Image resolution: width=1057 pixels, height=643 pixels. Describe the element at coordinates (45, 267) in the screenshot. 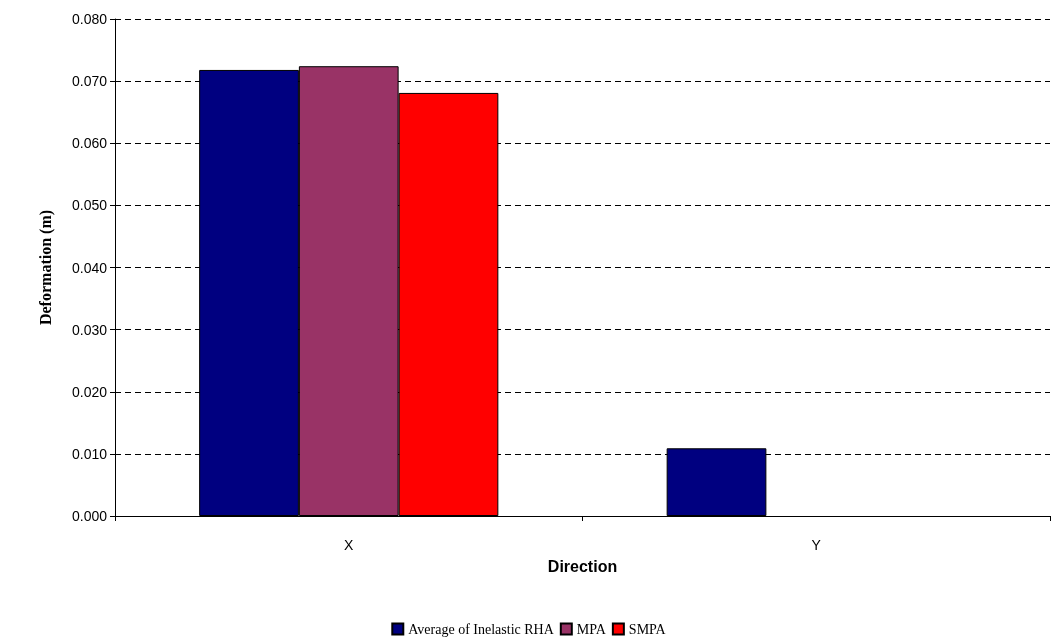

I see `y-axis-title: Deformation (m)` at that location.